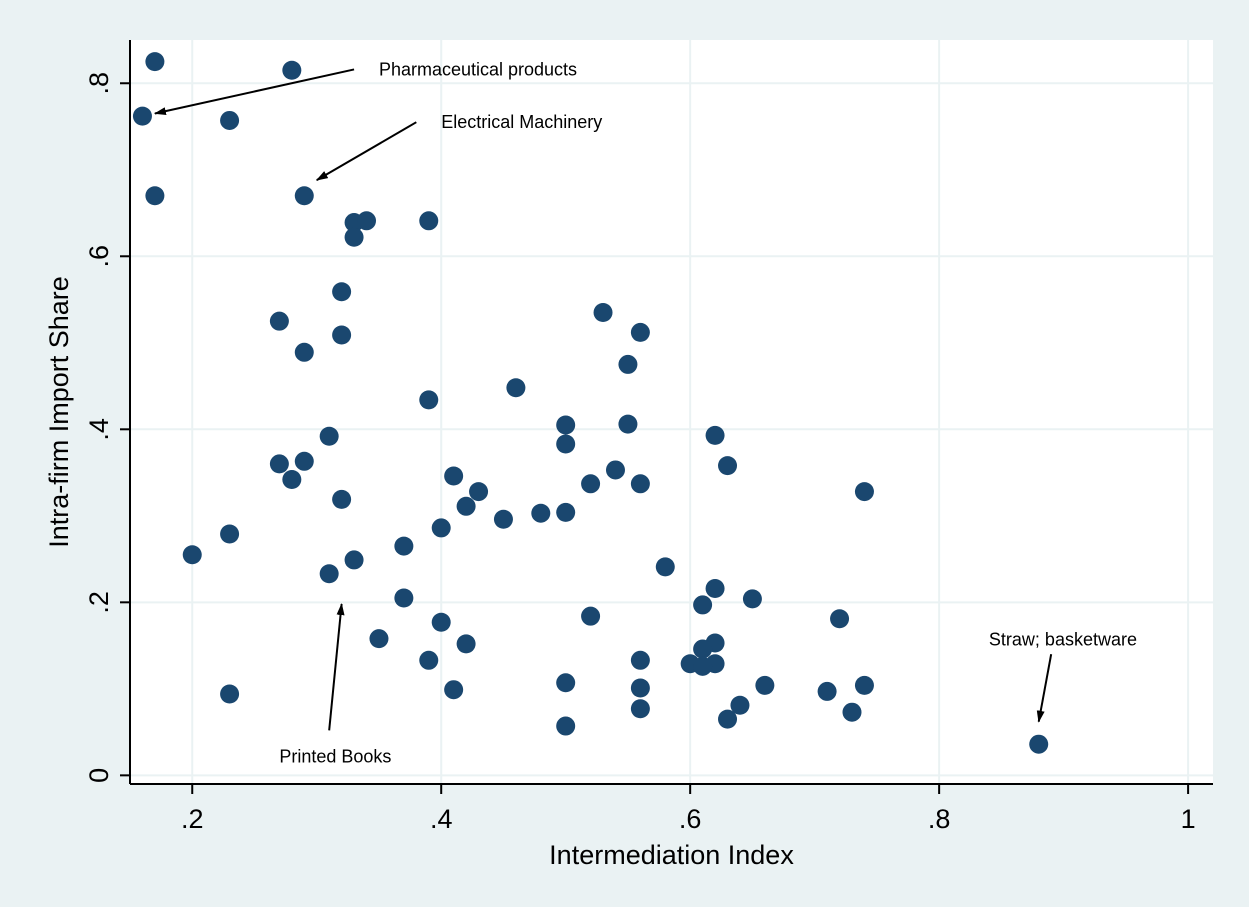 This screenshot has width=1249, height=912. I want to click on annotation-label-0: Pharmaceutical products, so click(478, 69).